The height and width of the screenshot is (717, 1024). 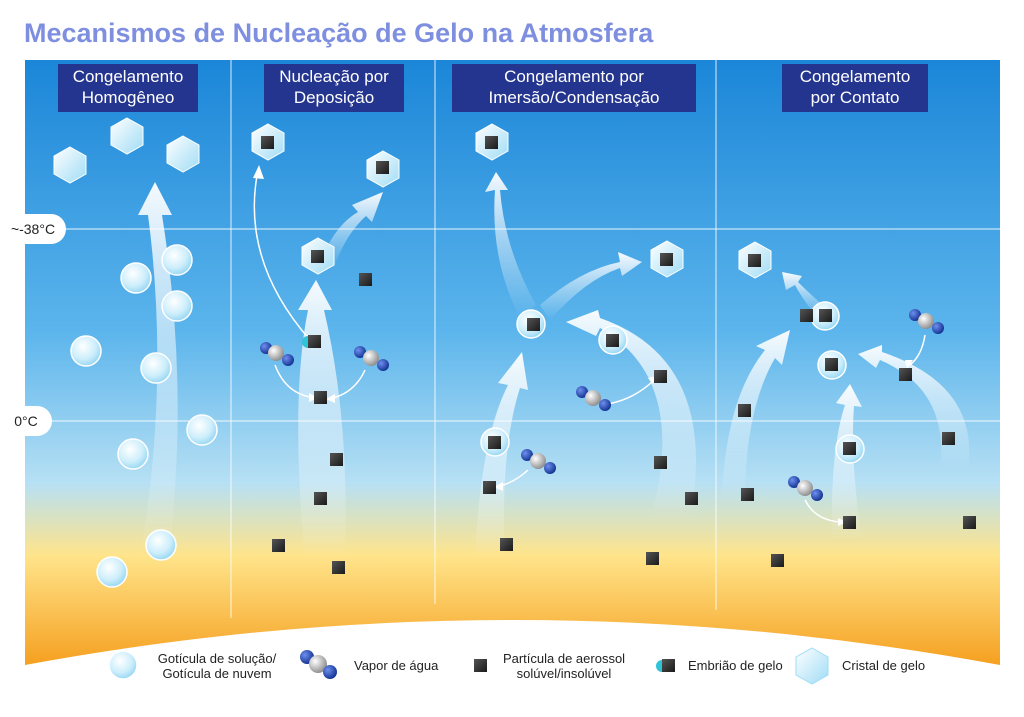 What do you see at coordinates (128, 88) in the screenshot?
I see `column-title-homogeneous: Congelamento Homogêneo` at bounding box center [128, 88].